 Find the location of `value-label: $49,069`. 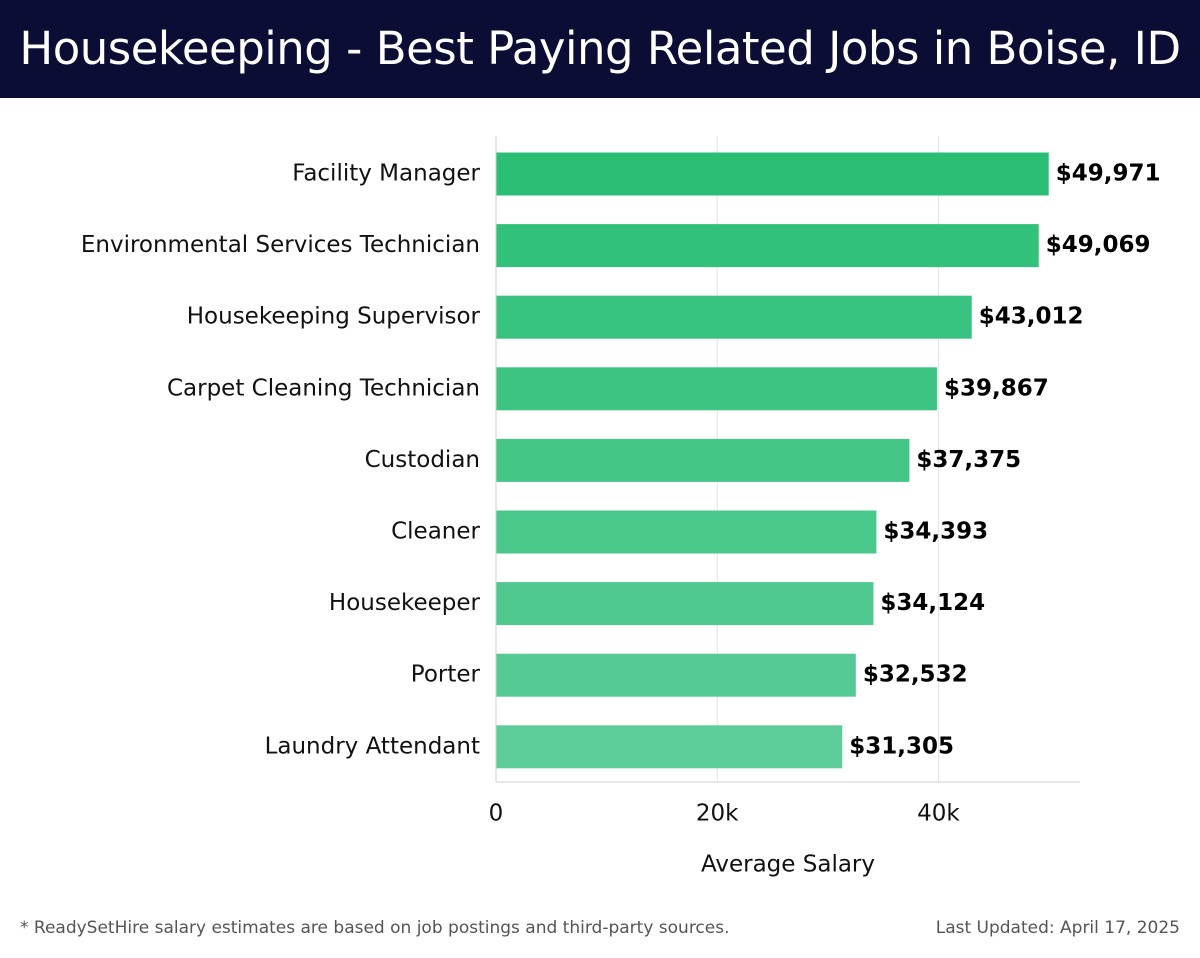

value-label: $49,069 is located at coordinates (1098, 245).